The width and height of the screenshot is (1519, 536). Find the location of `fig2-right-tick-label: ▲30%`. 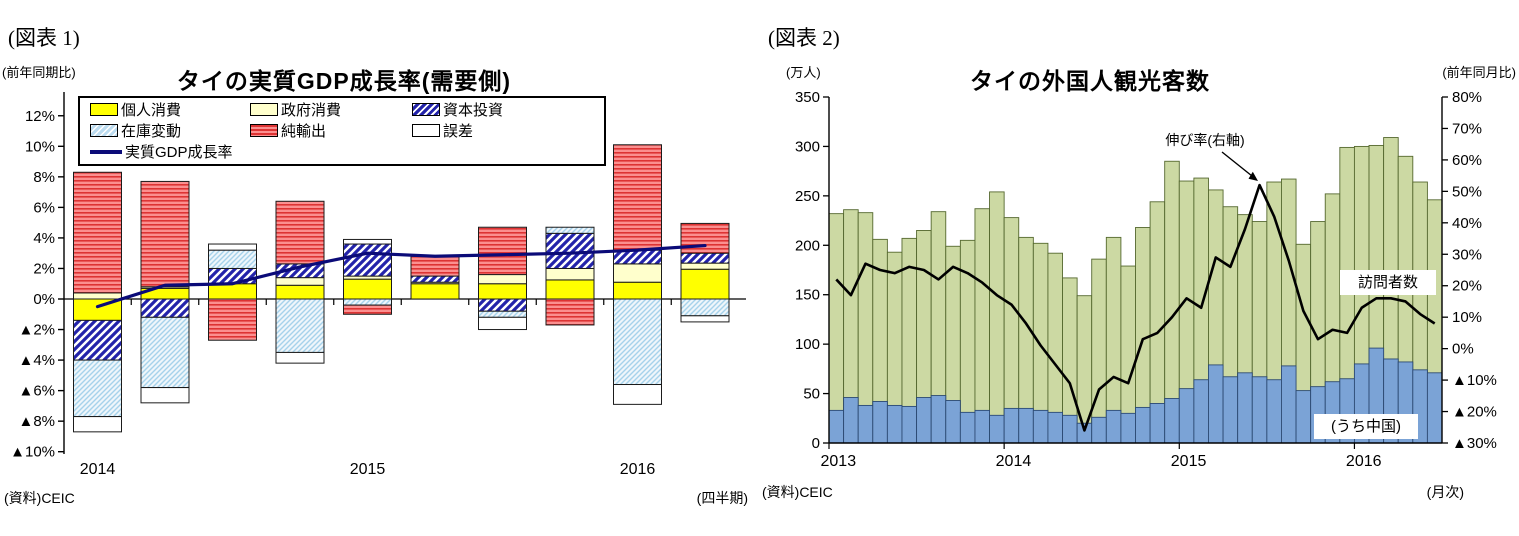

fig2-right-tick-label: ▲30% is located at coordinates (1474, 443).